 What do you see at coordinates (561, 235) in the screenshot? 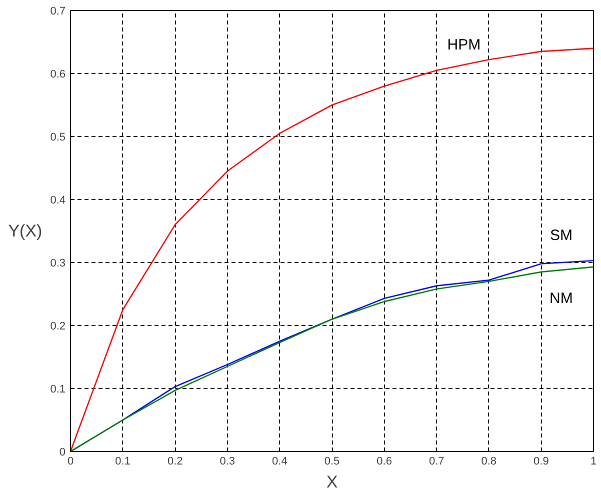
I see `series-label: SM` at bounding box center [561, 235].